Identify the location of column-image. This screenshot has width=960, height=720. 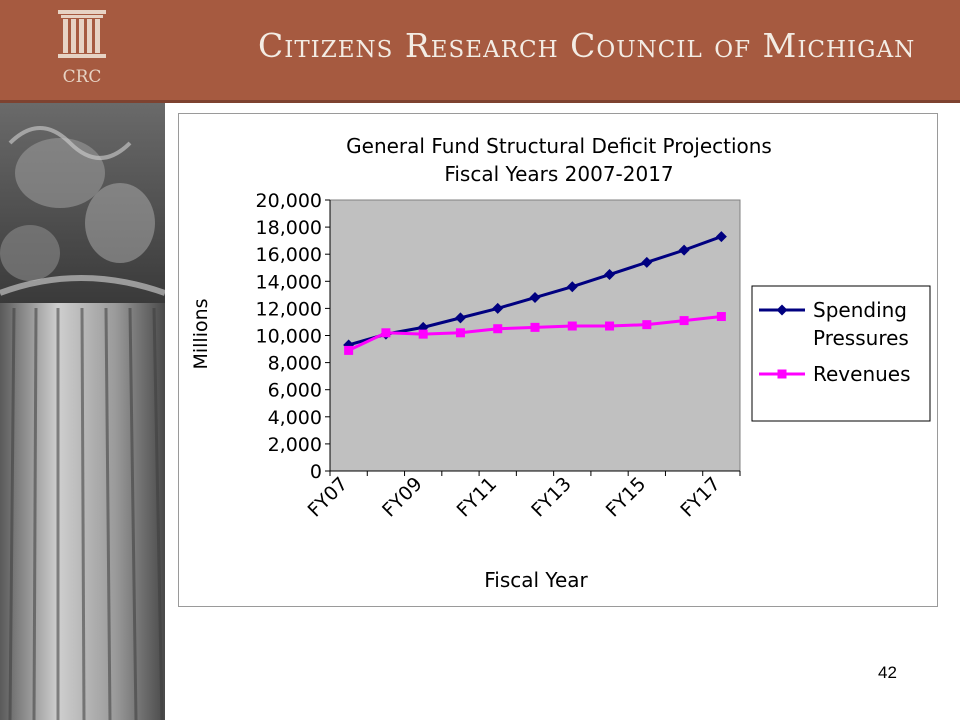
(82, 411).